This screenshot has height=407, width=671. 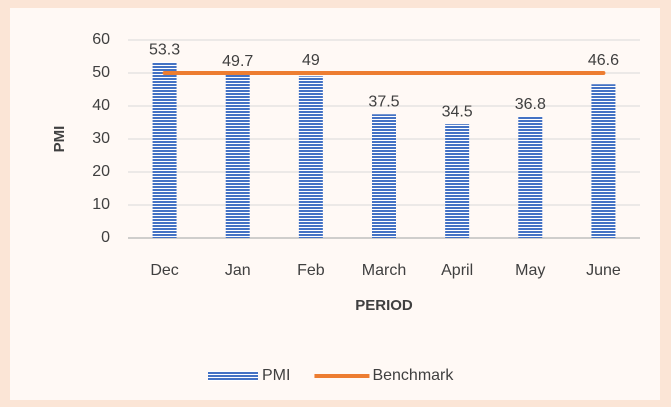 What do you see at coordinates (603, 270) in the screenshot?
I see `x-tick-label: June` at bounding box center [603, 270].